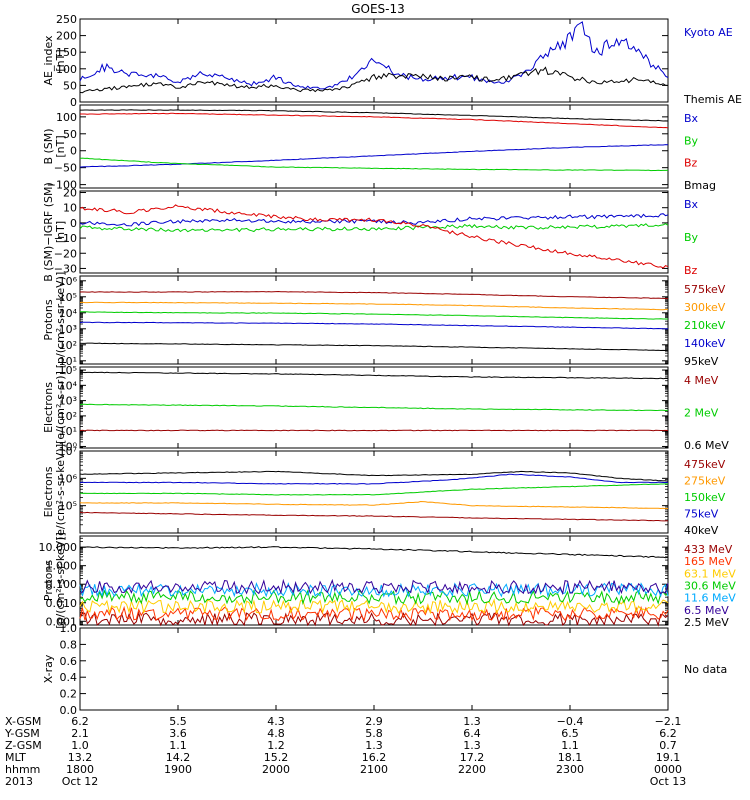  I want to click on x-axis-row-value: 6.2, so click(80, 721).